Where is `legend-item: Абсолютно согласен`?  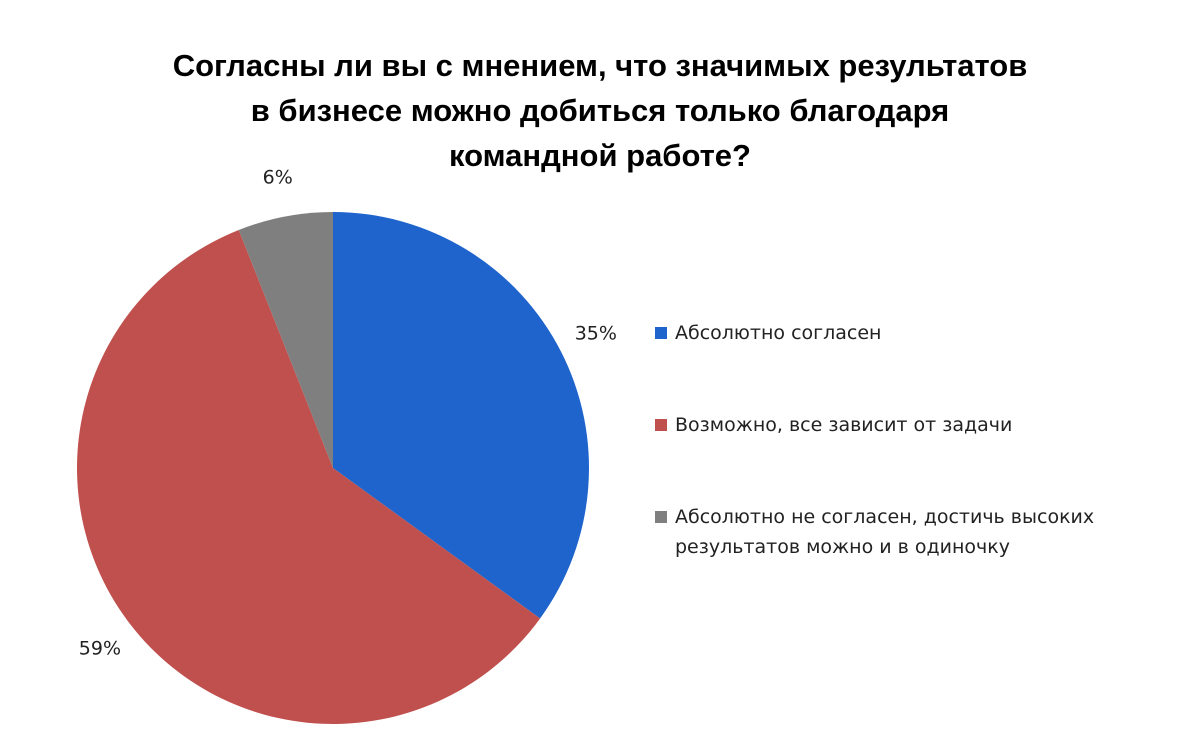 legend-item: Абсолютно согласен is located at coordinates (915, 333).